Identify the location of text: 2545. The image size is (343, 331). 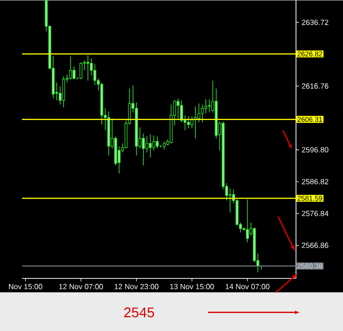
(139, 312).